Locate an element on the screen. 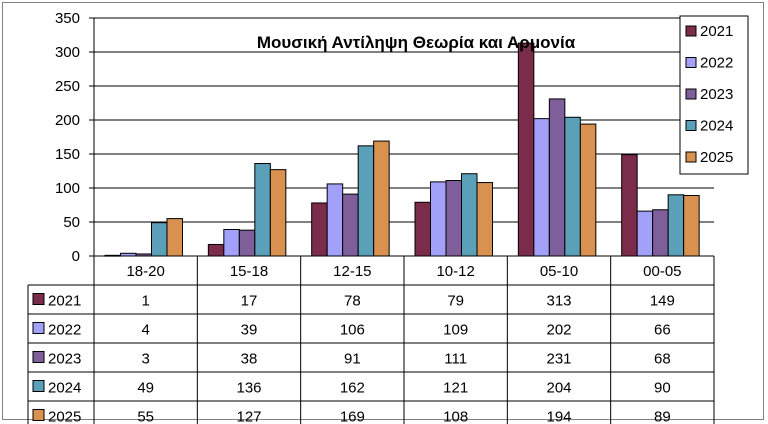 This screenshot has height=424, width=768. table-cell-value: 3 is located at coordinates (145, 359).